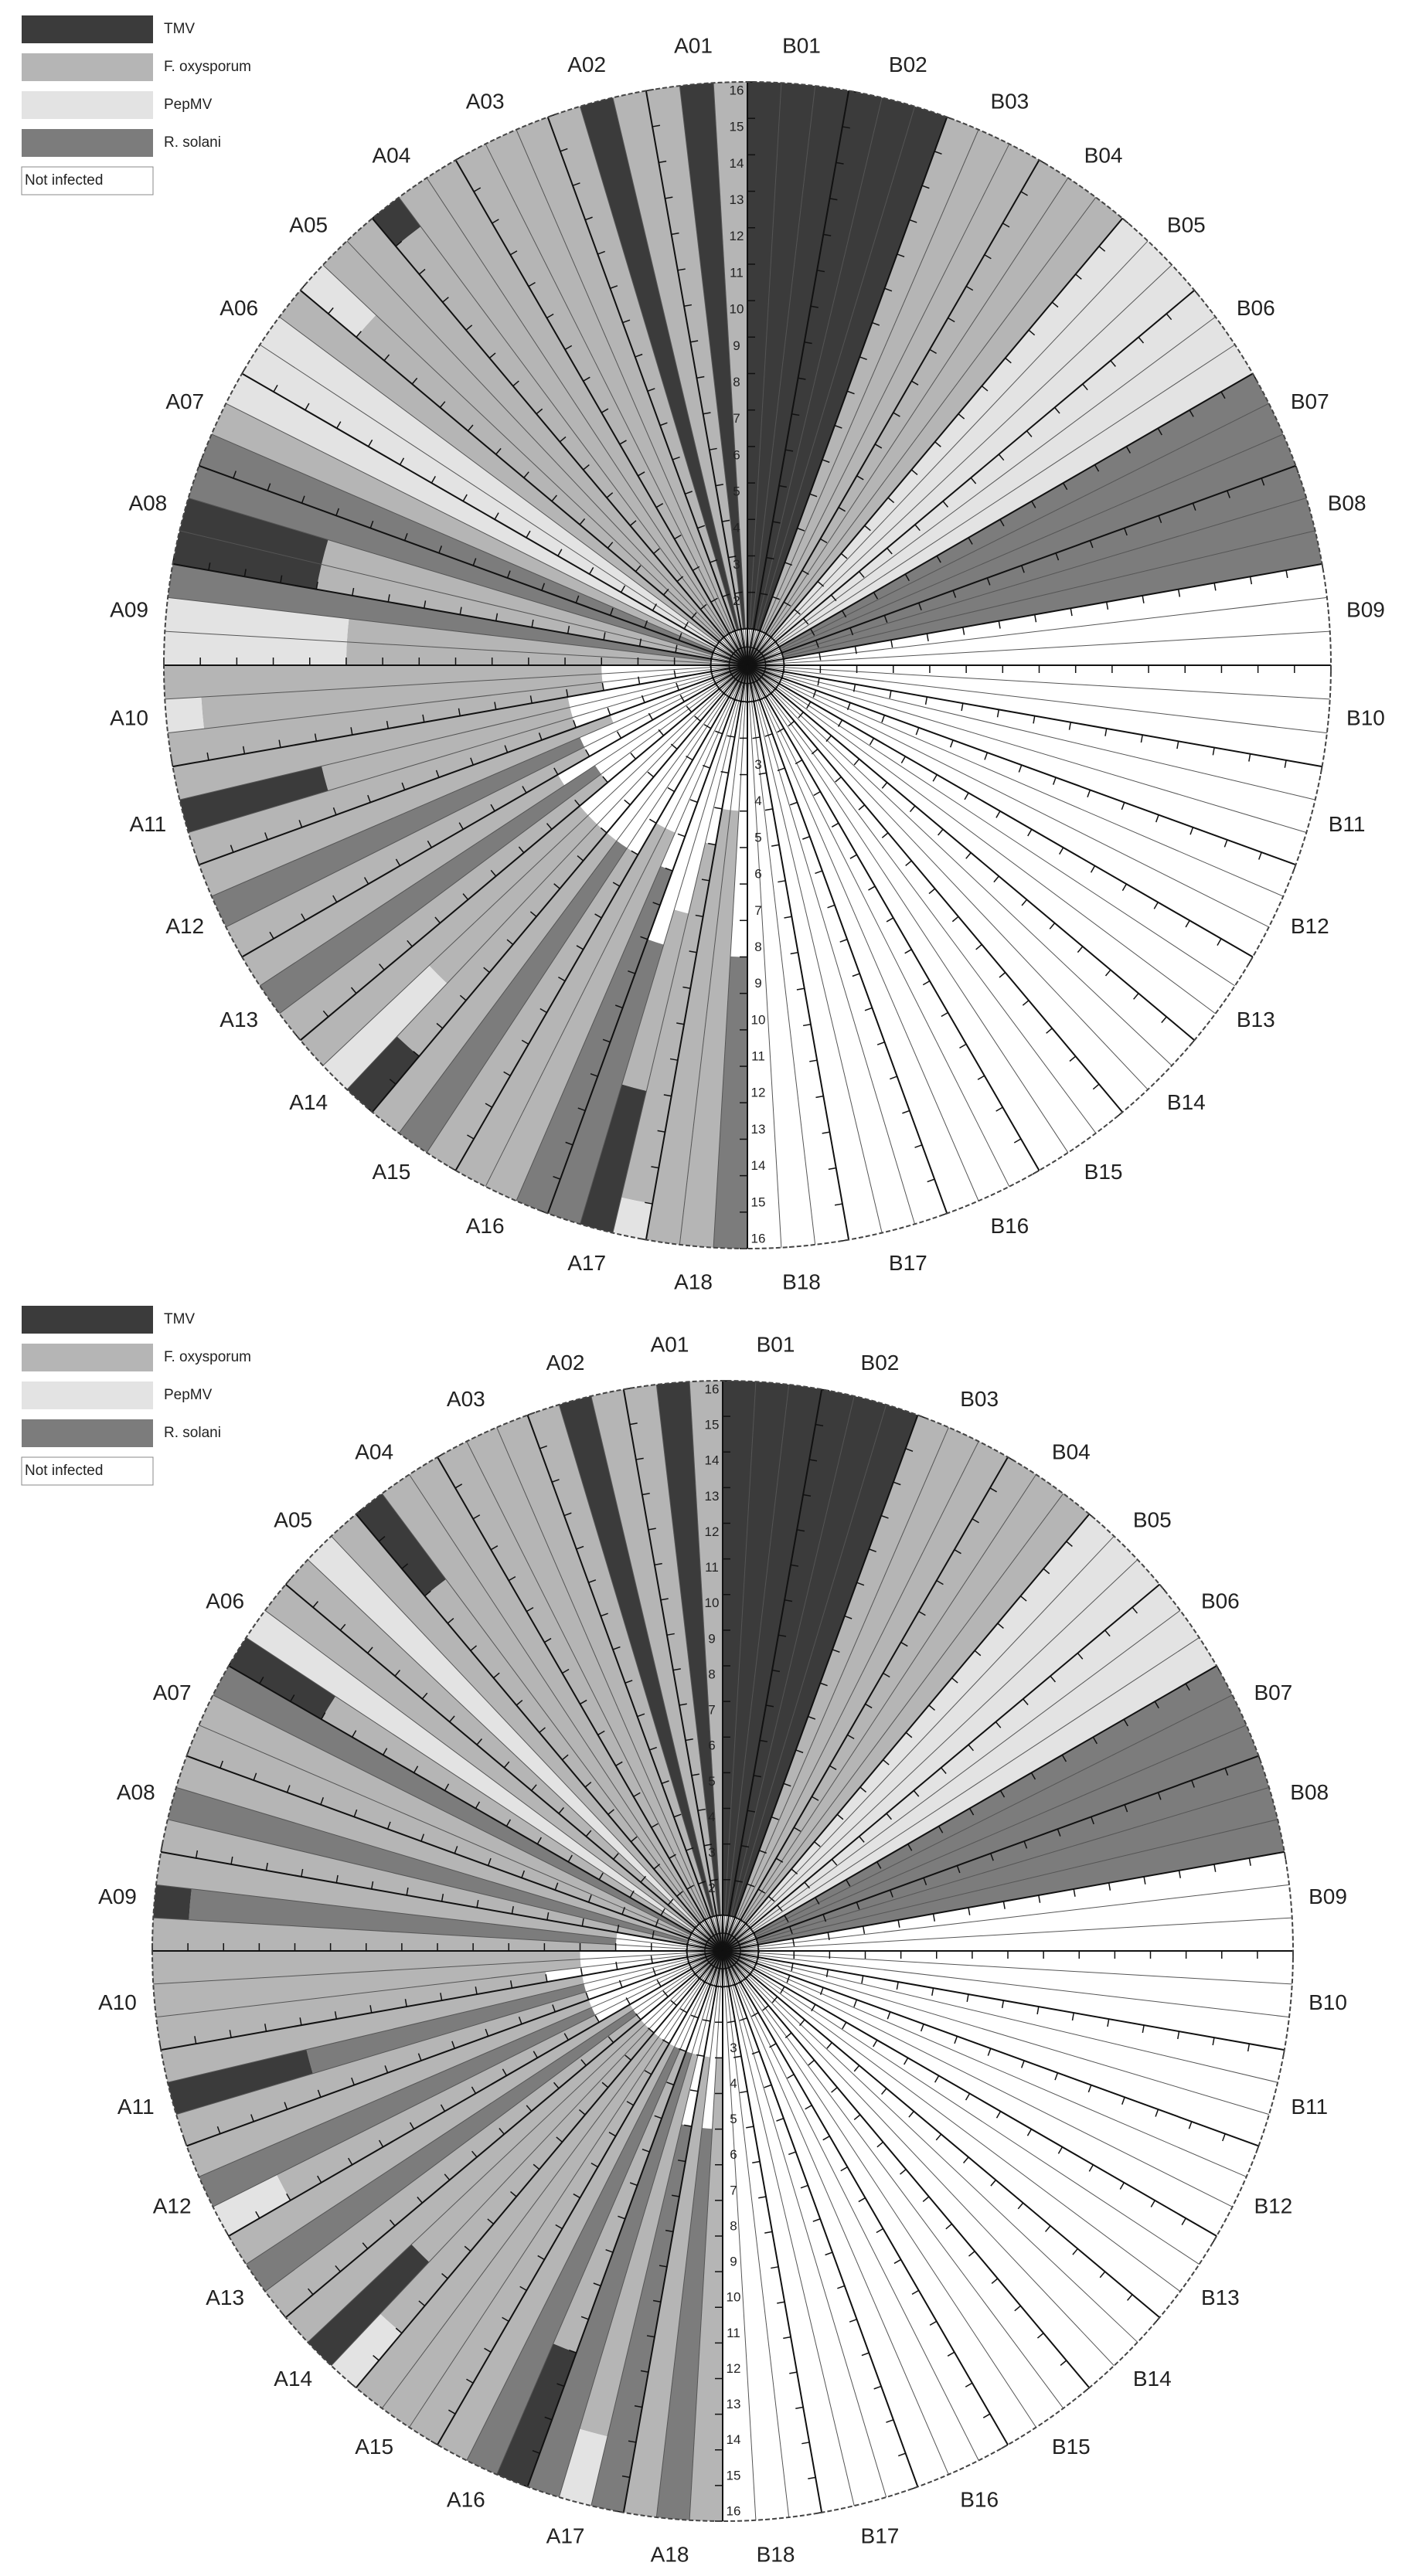  Describe the element at coordinates (737, 90) in the screenshot. I see `radial-tick-label: 16` at that location.